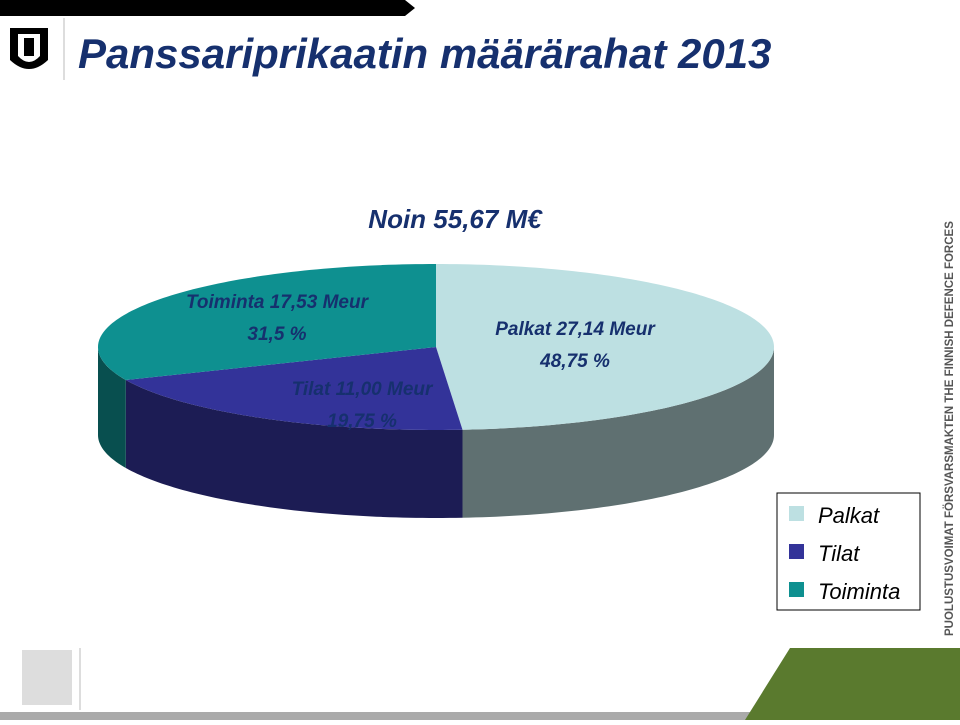 The width and height of the screenshot is (960, 725). What do you see at coordinates (849, 515) in the screenshot?
I see `legend-label: Palkat` at bounding box center [849, 515].